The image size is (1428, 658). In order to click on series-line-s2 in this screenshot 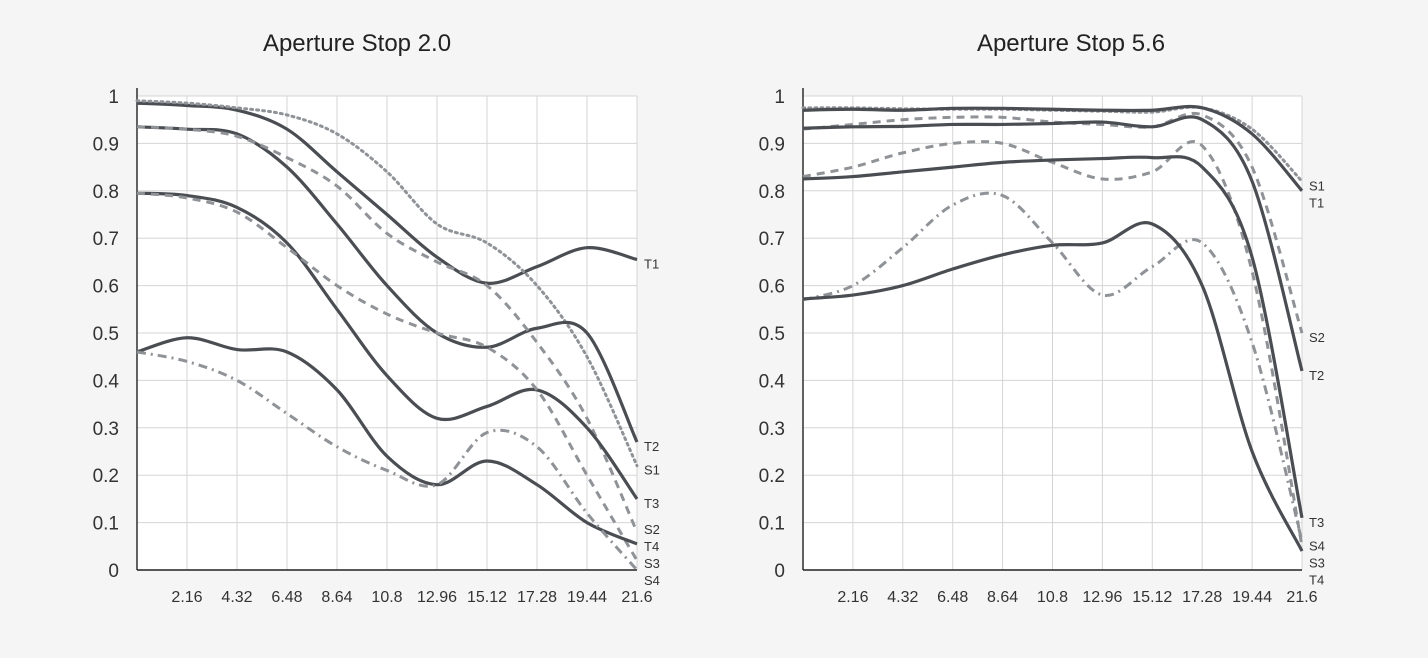, I will do `click(1053, 222)`.